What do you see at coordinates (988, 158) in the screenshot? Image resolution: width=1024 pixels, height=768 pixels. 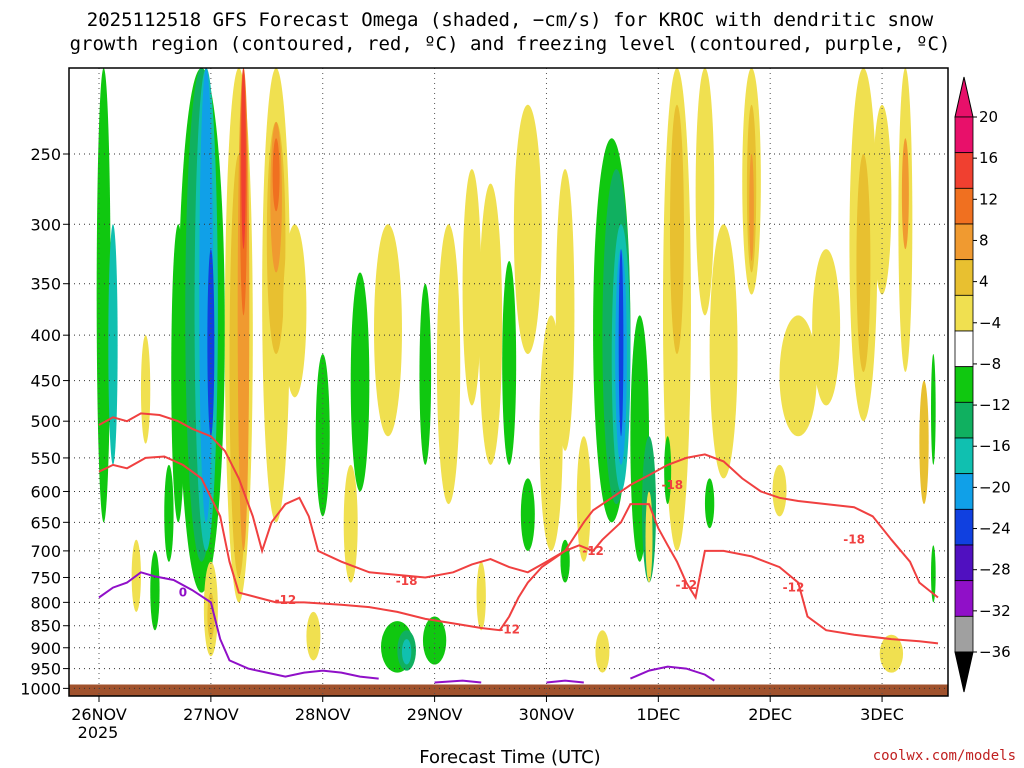 I see `colorbar-label-1: 16` at bounding box center [988, 158].